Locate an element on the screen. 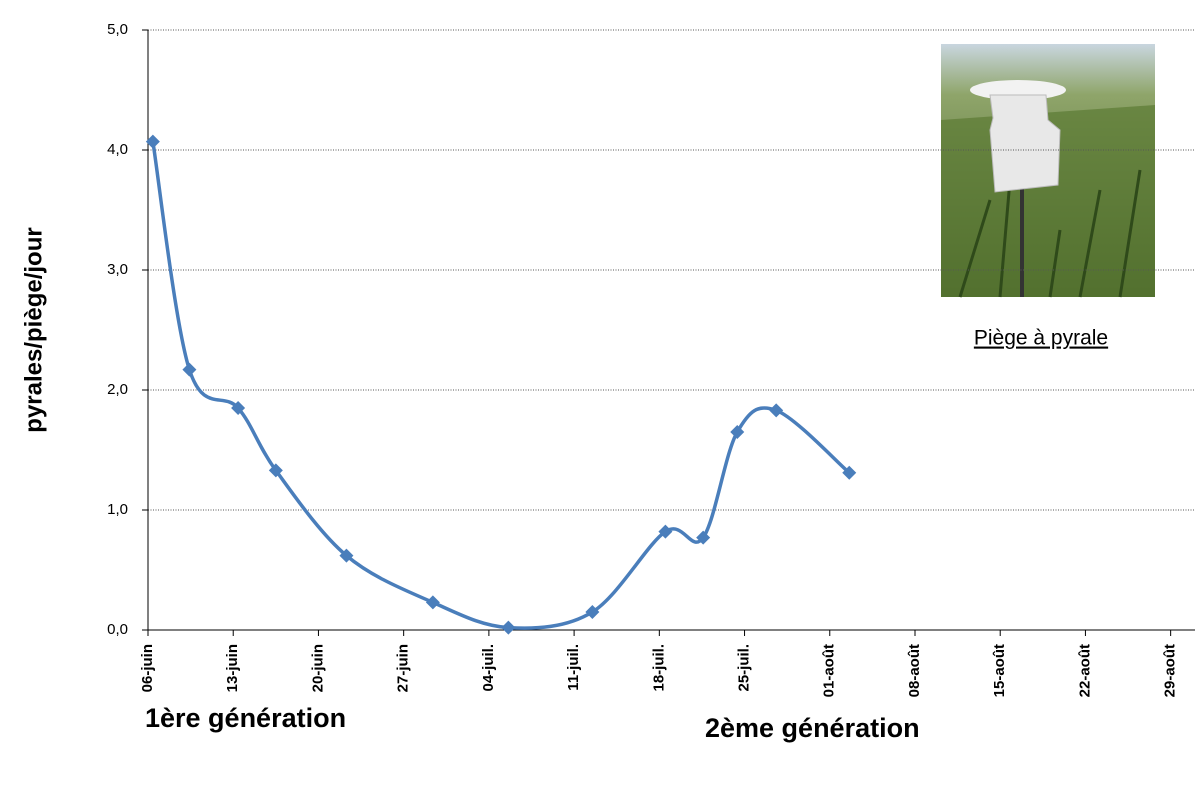 The height and width of the screenshot is (804, 1199). trap-photo is located at coordinates (1048, 171).